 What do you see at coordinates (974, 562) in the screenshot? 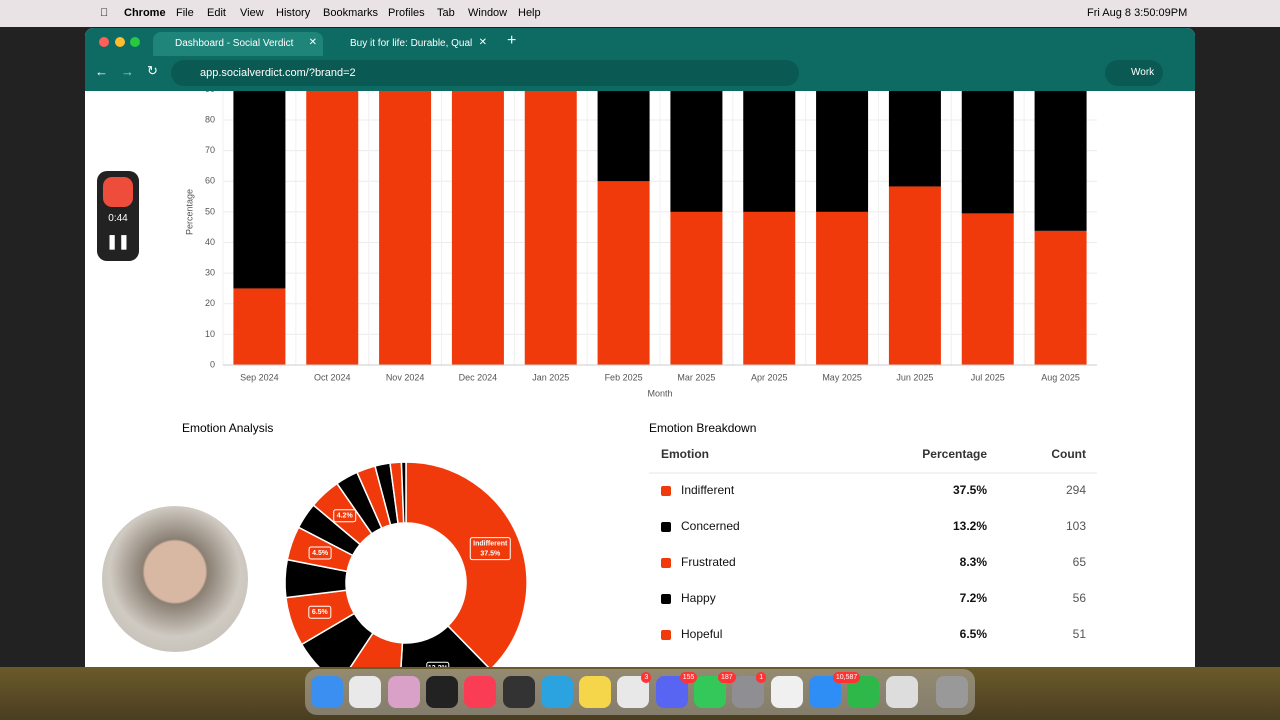
I see `emotion-percentage: 8.3%` at bounding box center [974, 562].